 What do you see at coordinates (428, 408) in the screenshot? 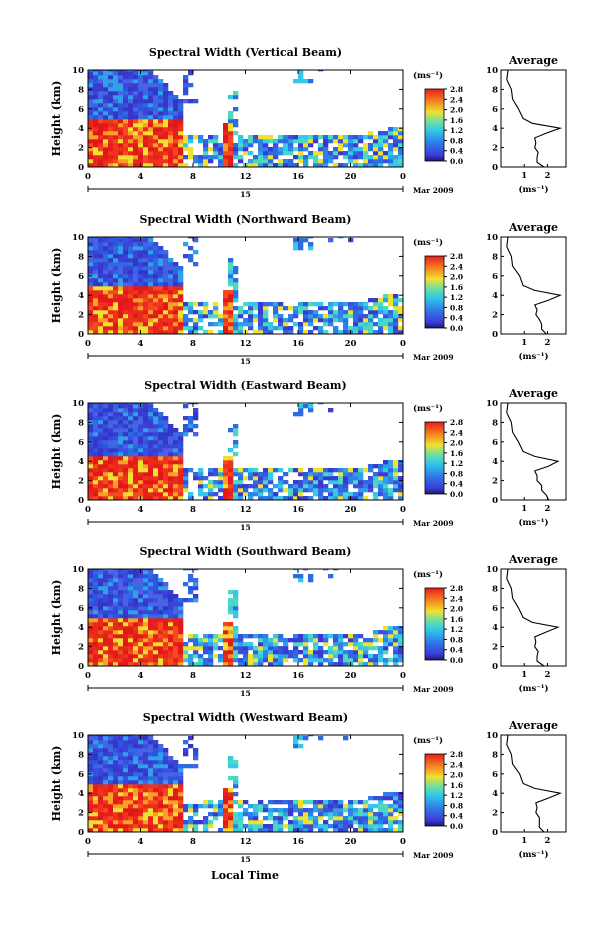
I see `colorbar-unit: (ms⁻¹)` at bounding box center [428, 408].